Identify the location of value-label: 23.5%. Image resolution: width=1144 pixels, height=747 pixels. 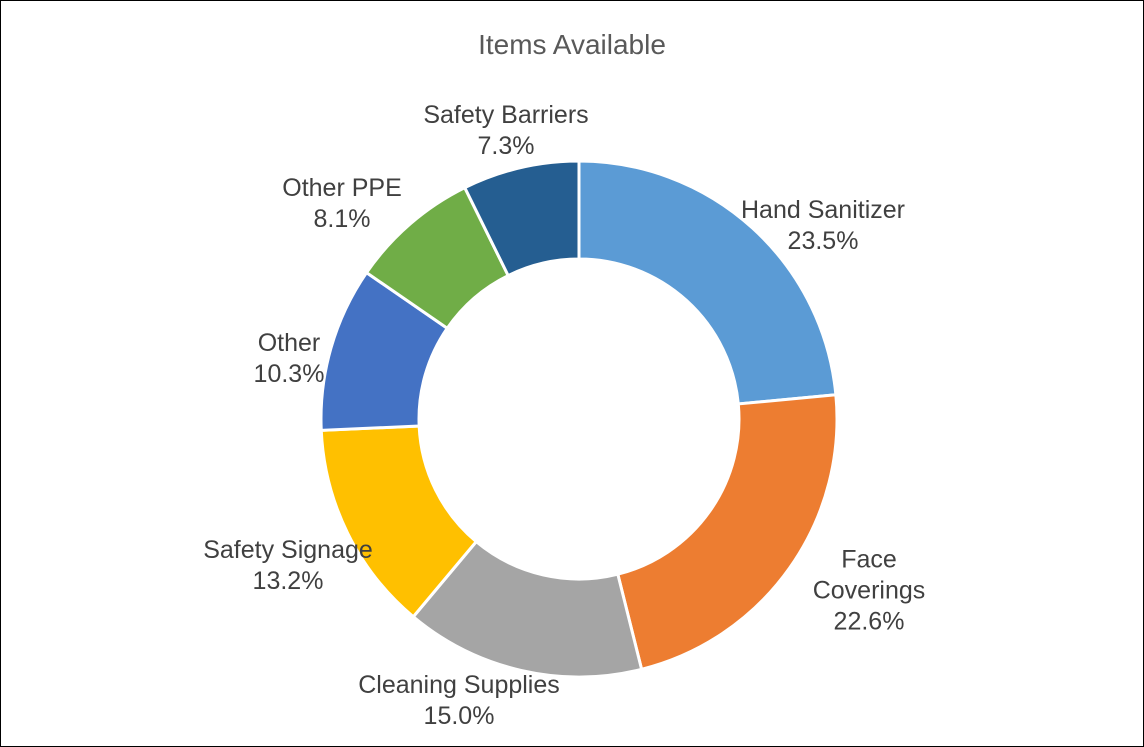
(823, 241).